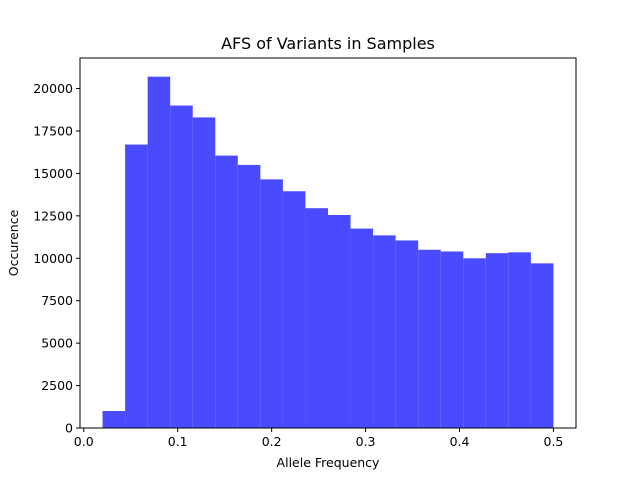 The height and width of the screenshot is (480, 640). I want to click on y-tick-label: 0, so click(69, 428).